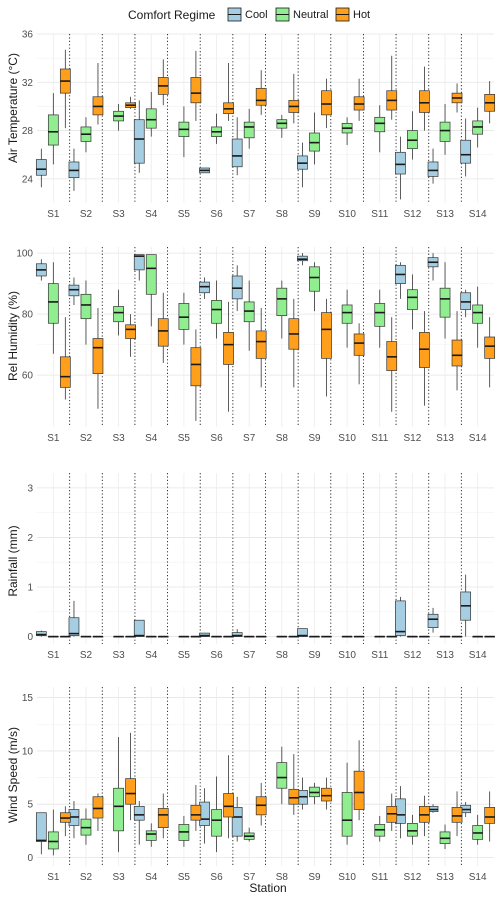  Describe the element at coordinates (163, 82) in the screenshot. I see `box-hot-s4` at that location.